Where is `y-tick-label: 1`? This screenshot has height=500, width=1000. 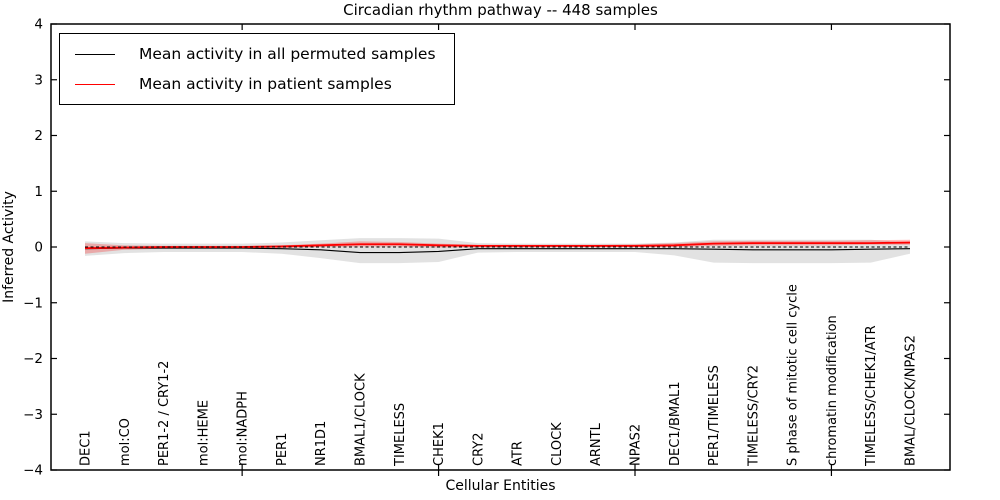
y-tick-label: 1 is located at coordinates (38, 192).